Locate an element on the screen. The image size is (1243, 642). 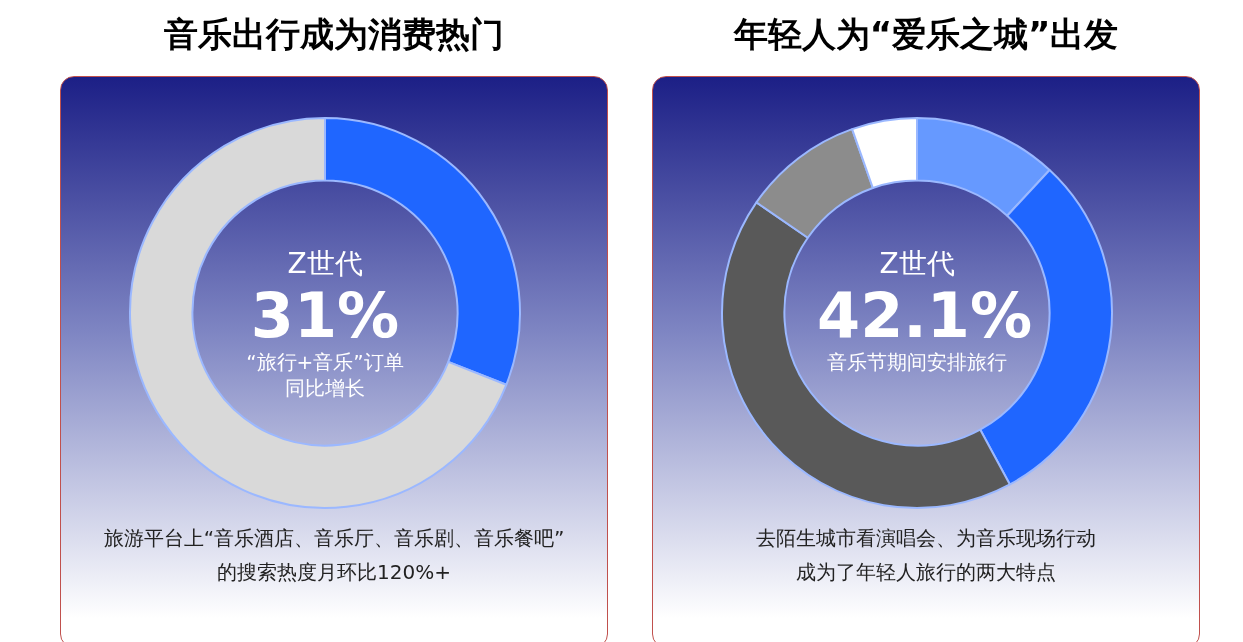
text: 42.1% is located at coordinates (925, 315).